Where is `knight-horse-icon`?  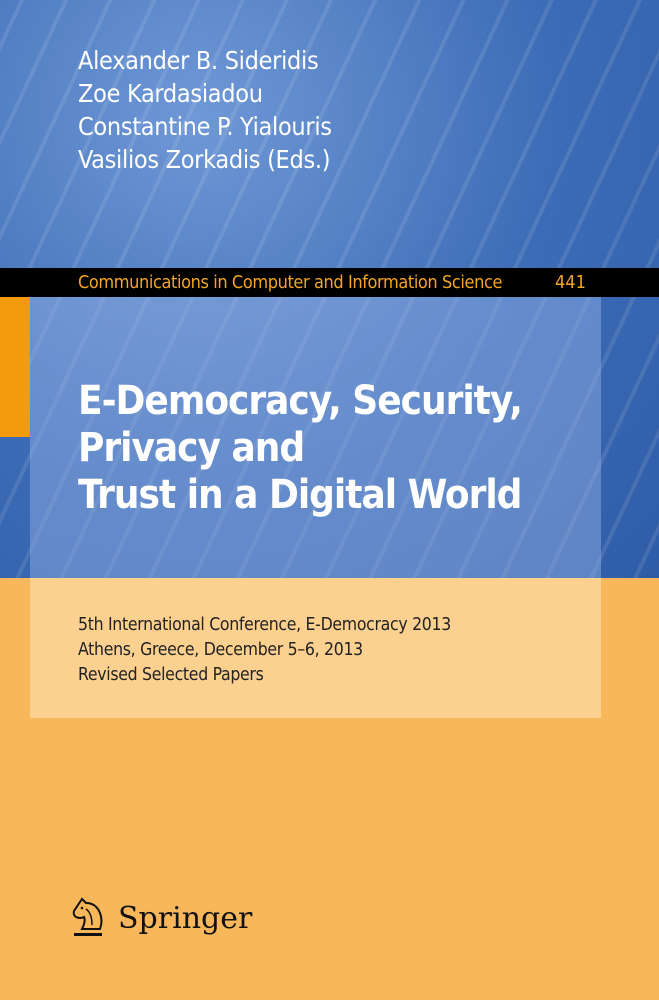 knight-horse-icon is located at coordinates (87, 916).